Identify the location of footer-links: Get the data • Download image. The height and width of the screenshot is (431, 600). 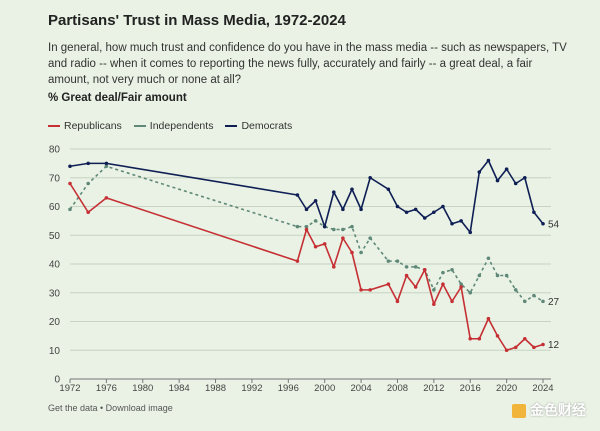
(110, 408).